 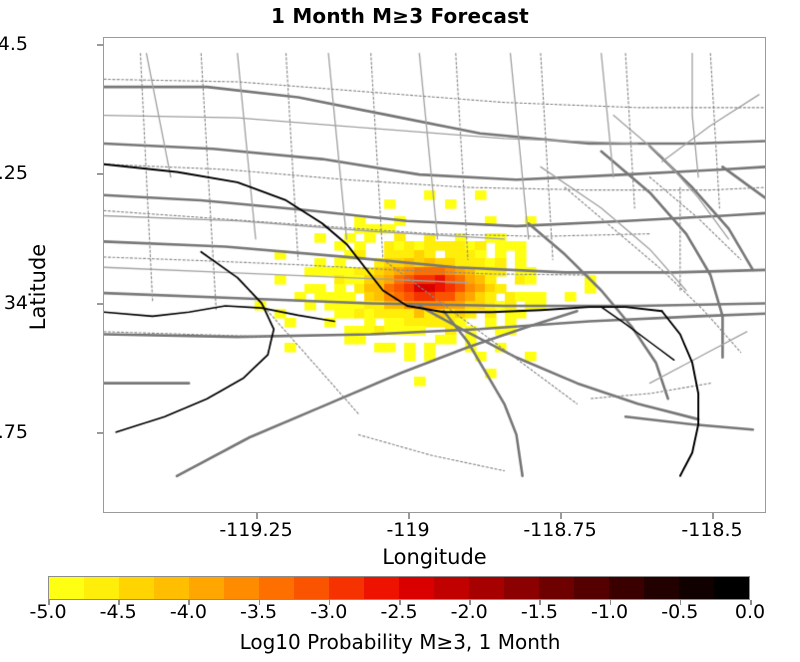 I want to click on colorbar-gradient, so click(x=399, y=588).